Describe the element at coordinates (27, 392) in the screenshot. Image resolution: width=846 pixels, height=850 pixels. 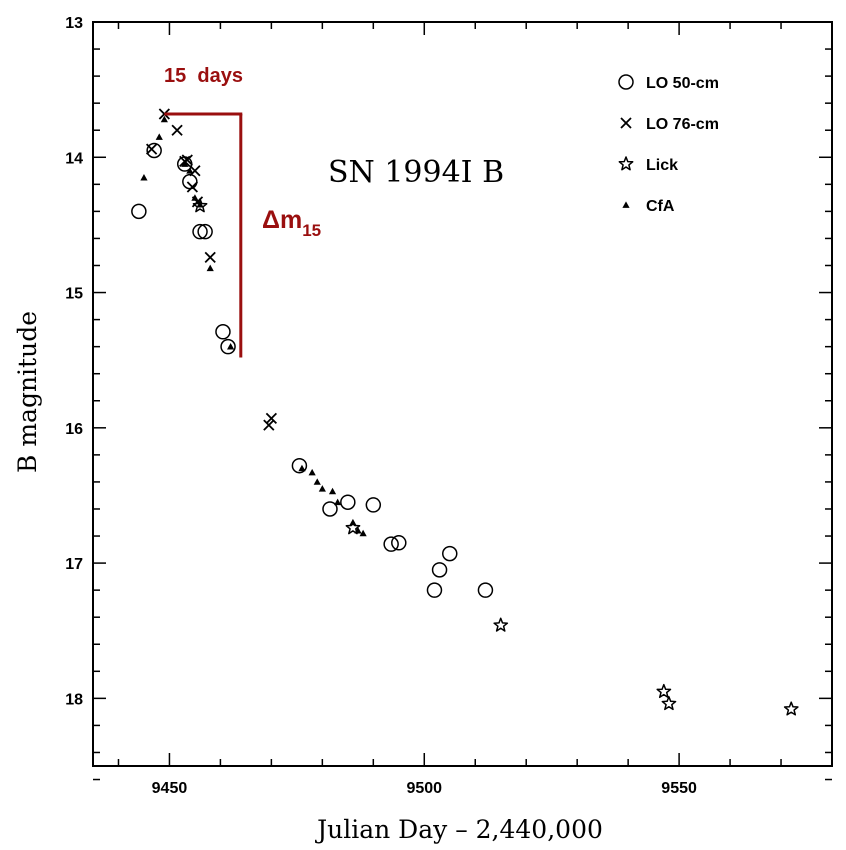
I see `y-axis-label: B magnitude` at that location.